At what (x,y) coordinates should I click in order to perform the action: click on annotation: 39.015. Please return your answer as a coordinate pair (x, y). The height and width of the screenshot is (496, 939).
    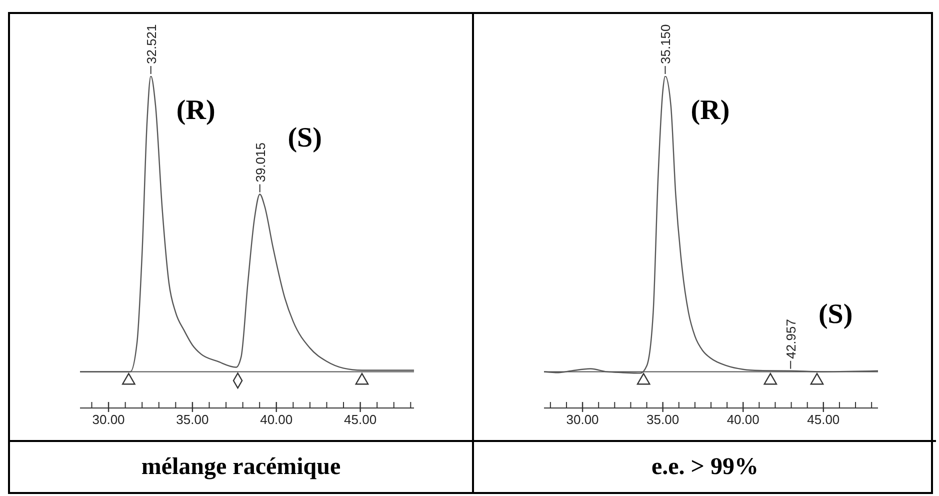
    Looking at the image, I should click on (260, 162).